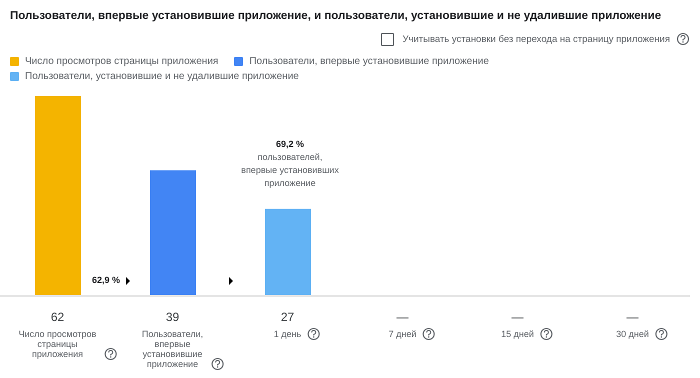 The width and height of the screenshot is (700, 378). I want to click on data-label: 62, so click(57, 317).